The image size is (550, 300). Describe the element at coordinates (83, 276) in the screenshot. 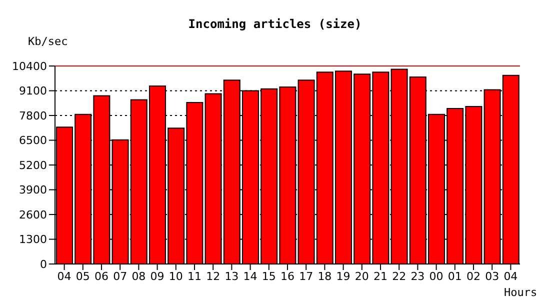

I see `x-tick-label: 05` at that location.